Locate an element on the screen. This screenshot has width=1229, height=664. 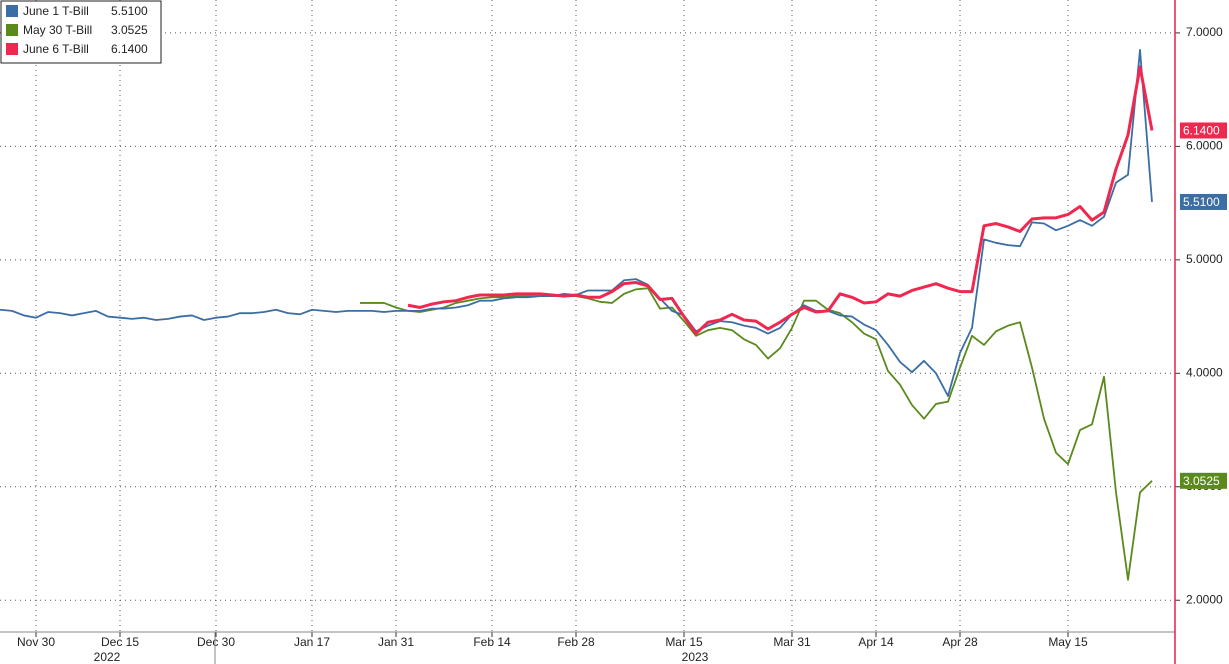
end-label: 6.1400 is located at coordinates (1201, 131).